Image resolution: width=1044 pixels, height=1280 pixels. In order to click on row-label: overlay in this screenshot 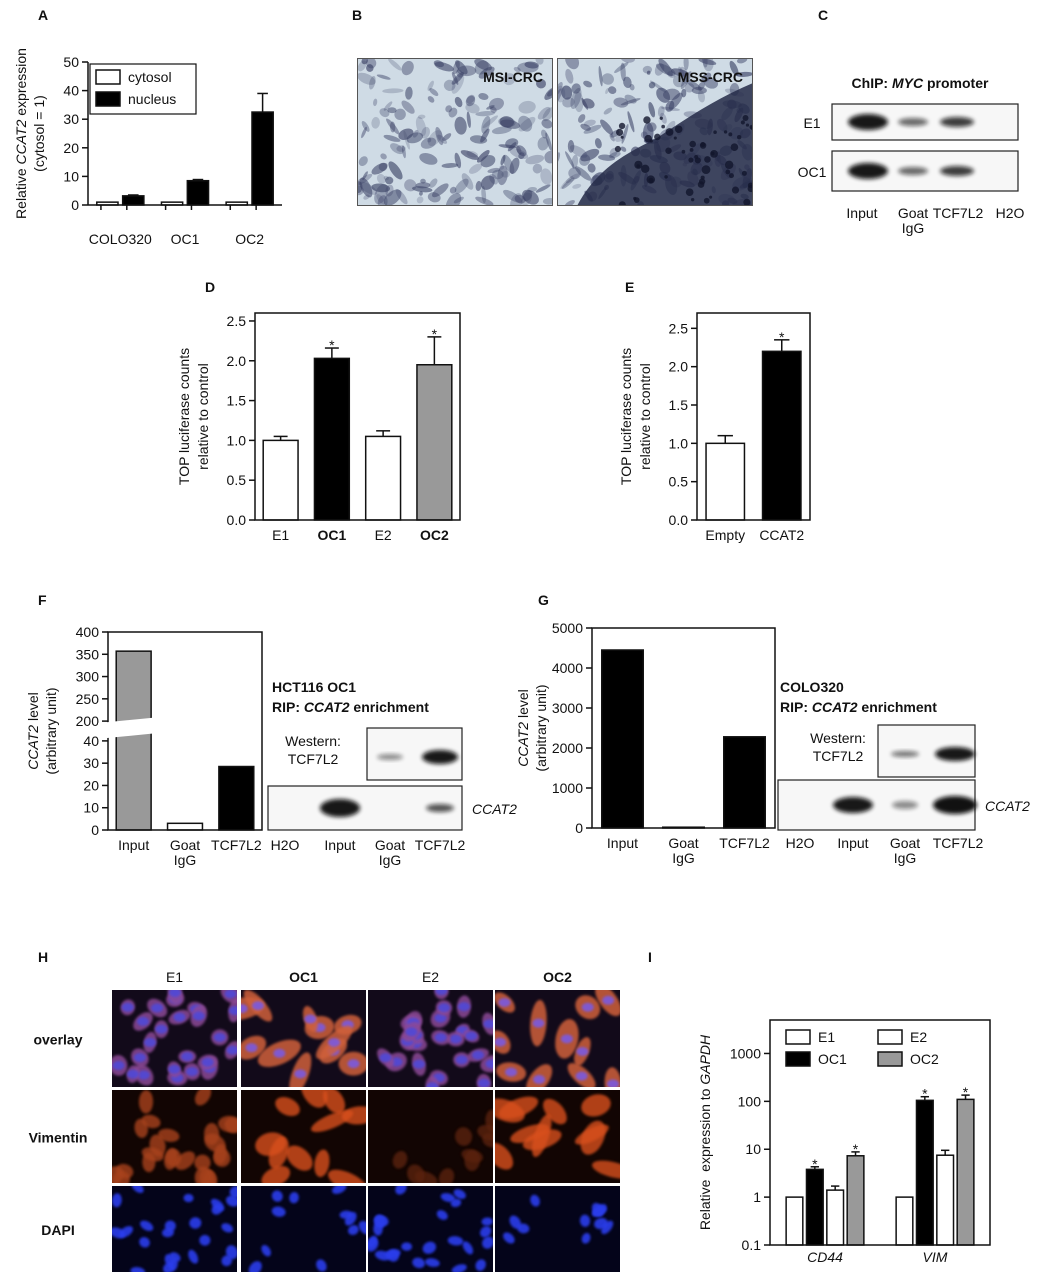, I will do `click(57, 1040)`.